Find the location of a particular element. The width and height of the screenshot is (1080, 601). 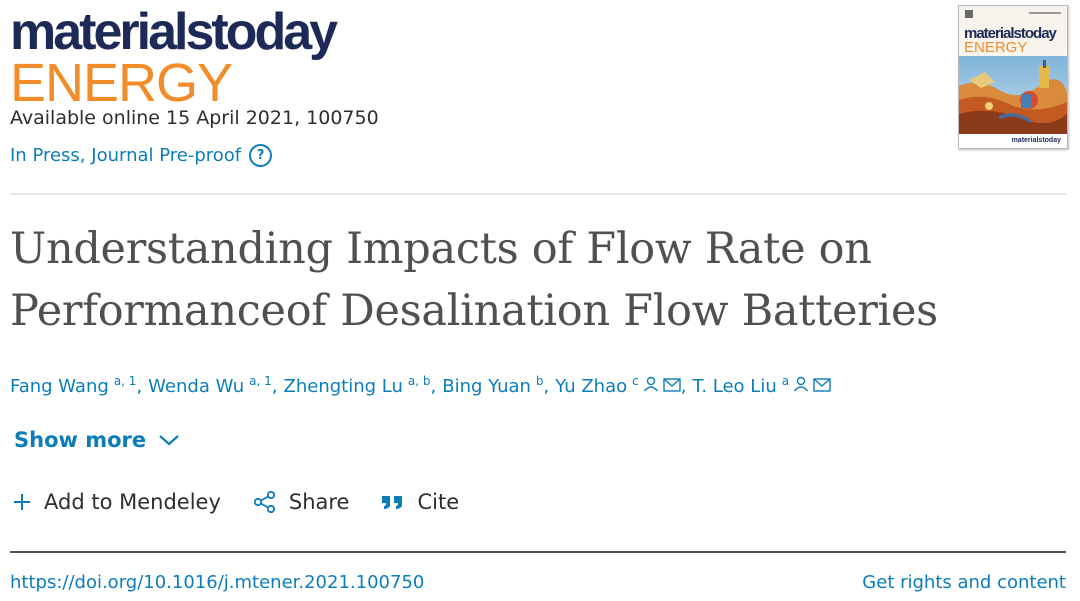

cite-label: Cite is located at coordinates (438, 502).